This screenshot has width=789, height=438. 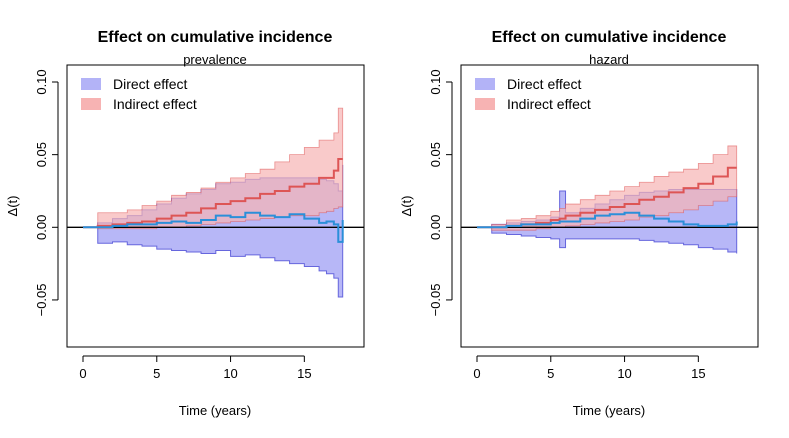 What do you see at coordinates (215, 59) in the screenshot?
I see `chart-subtitle: prevalence` at bounding box center [215, 59].